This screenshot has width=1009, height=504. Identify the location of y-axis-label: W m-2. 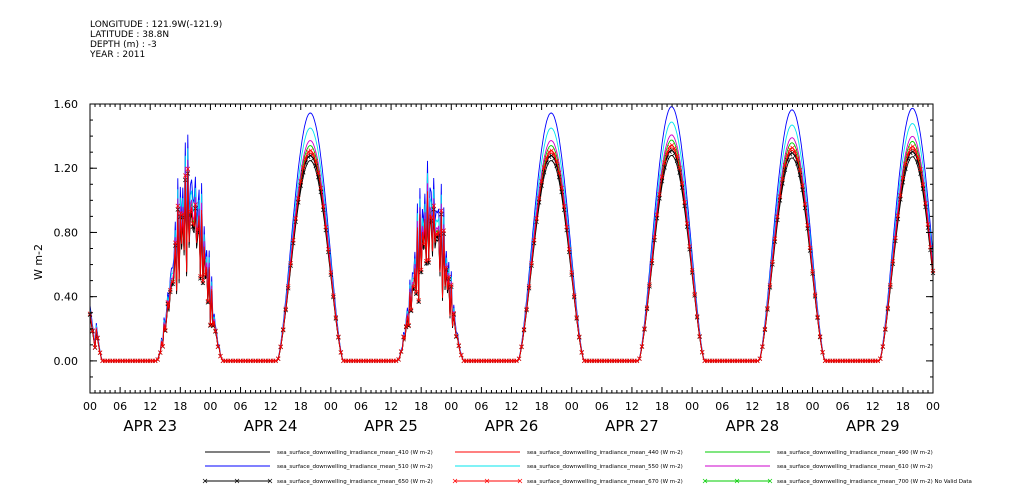
(38, 262).